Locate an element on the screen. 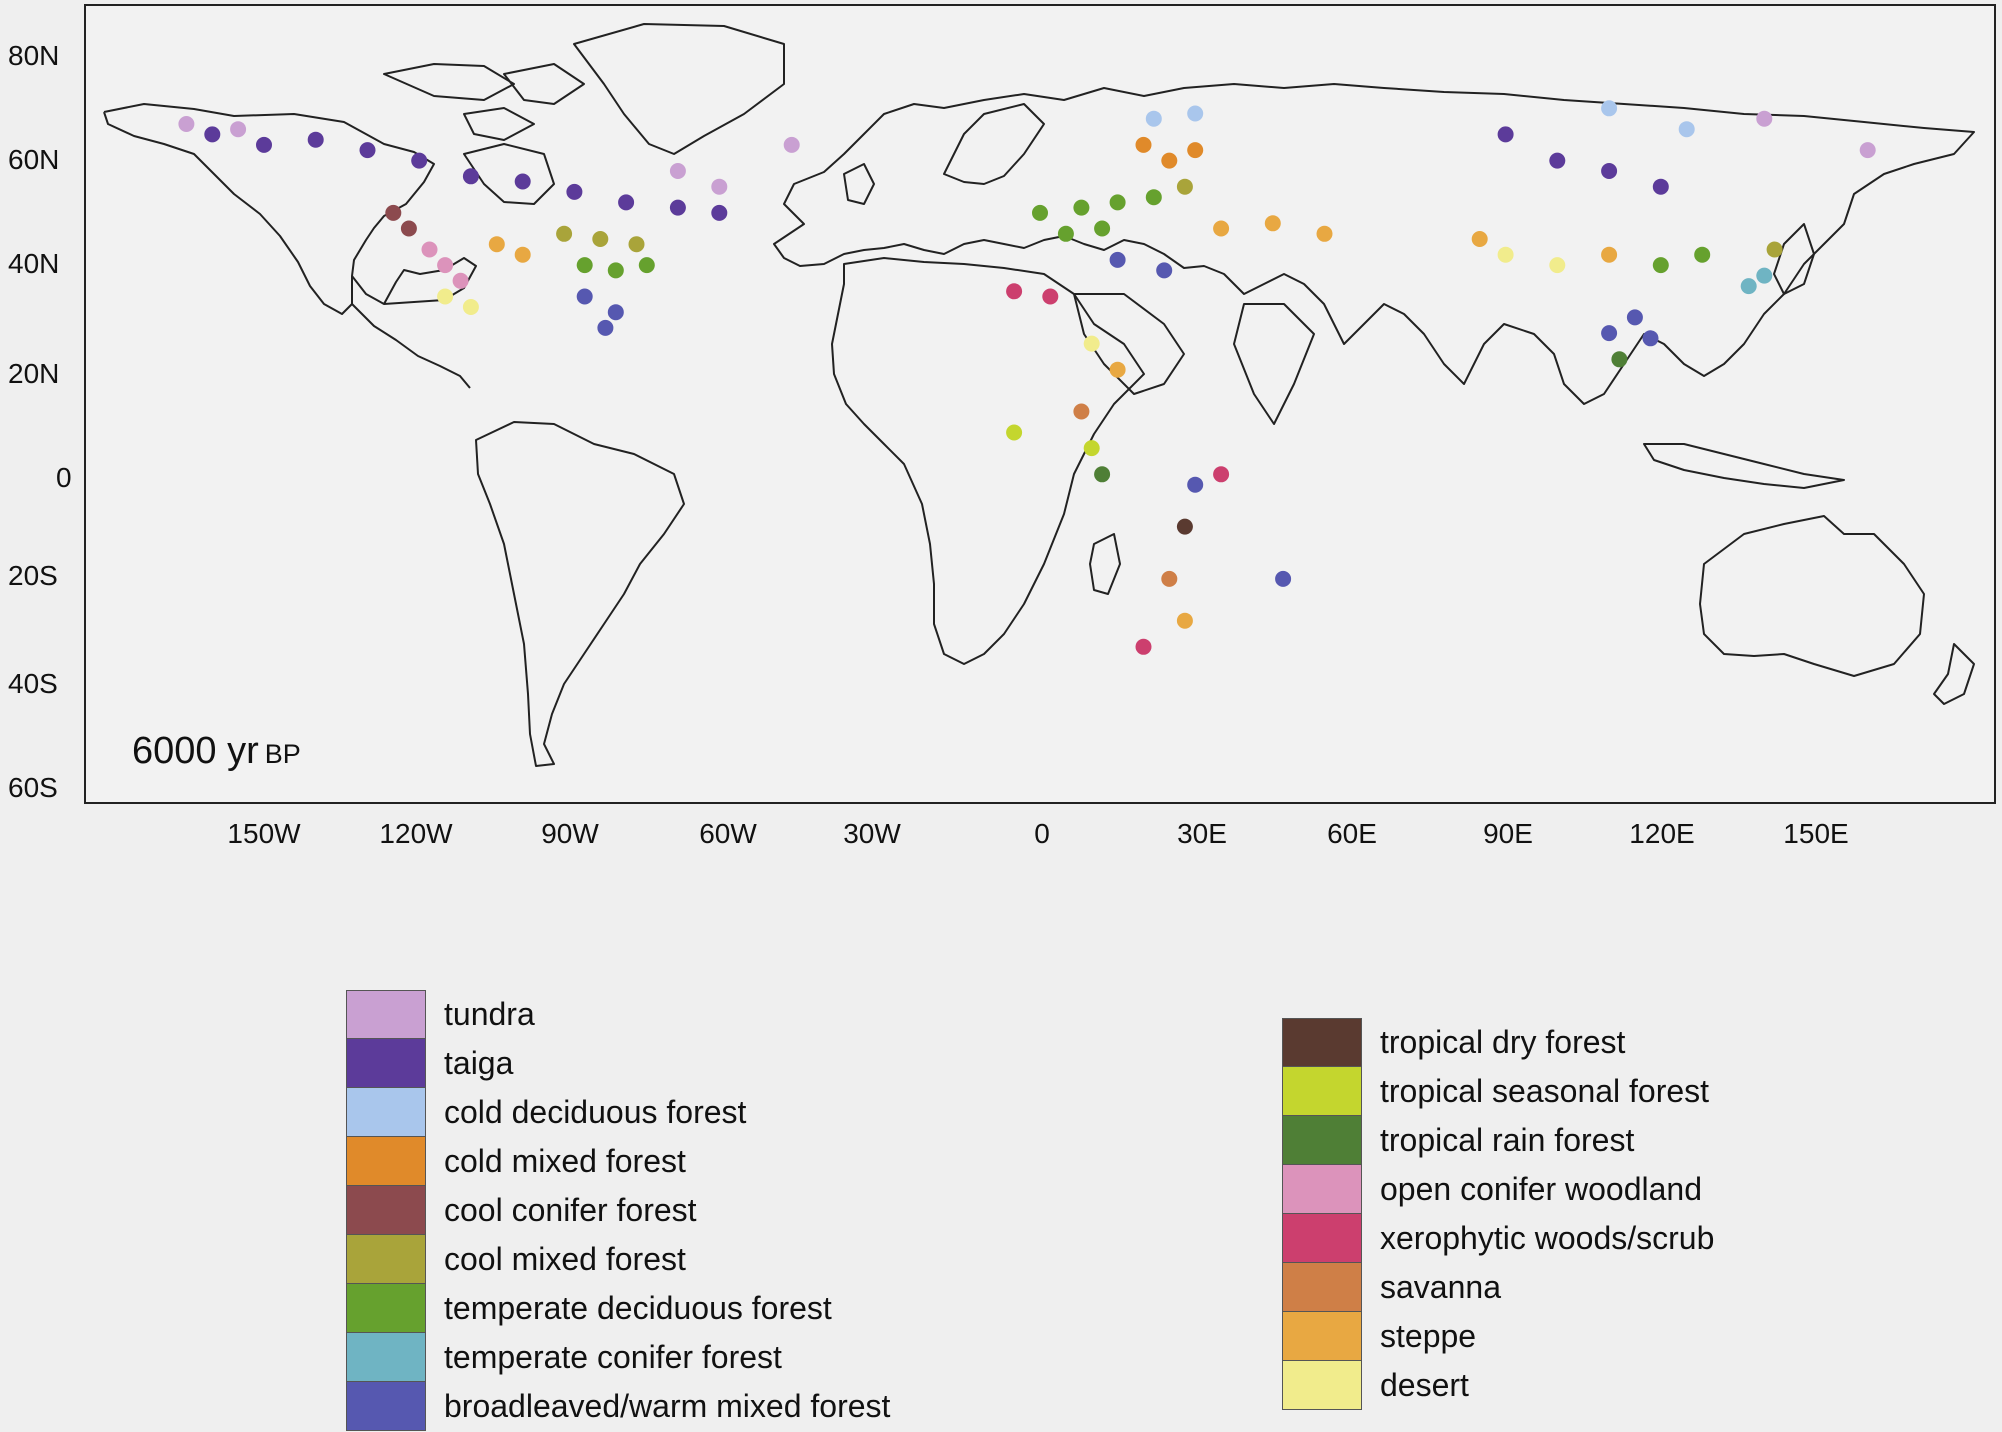 The image size is (2002, 1432). legend-label: xerophytic woods/scrub is located at coordinates (1547, 1238).